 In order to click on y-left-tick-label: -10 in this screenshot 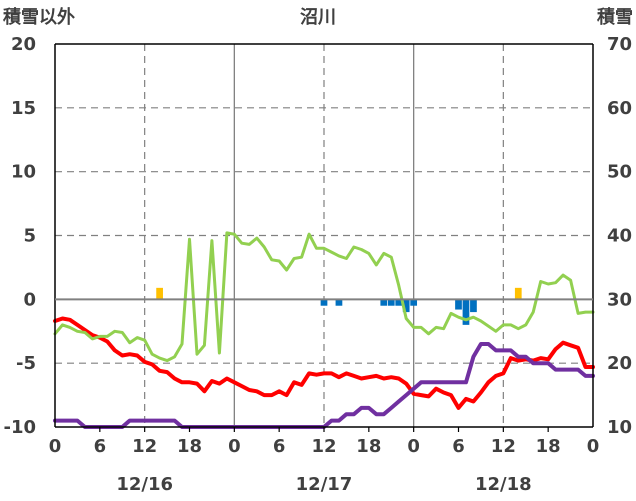, I will do `click(19, 427)`.